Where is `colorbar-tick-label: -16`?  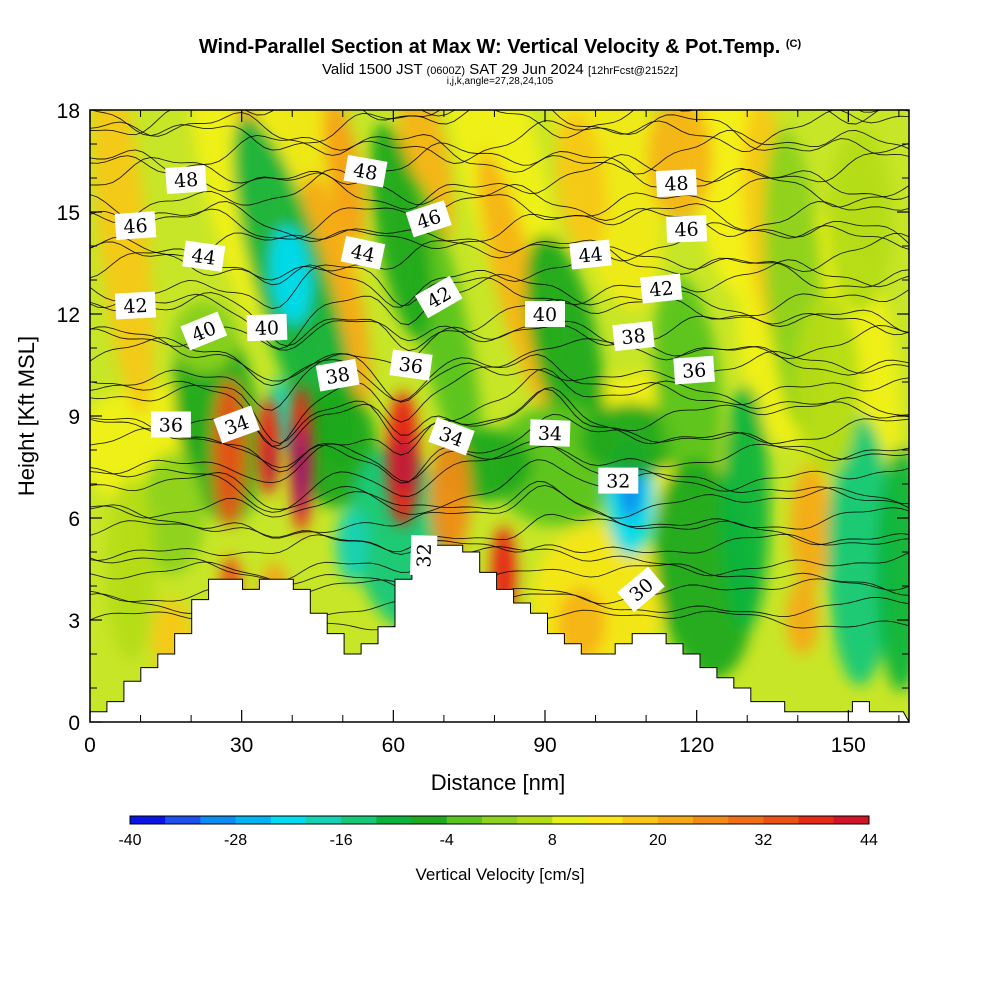
colorbar-tick-label: -16 is located at coordinates (341, 840).